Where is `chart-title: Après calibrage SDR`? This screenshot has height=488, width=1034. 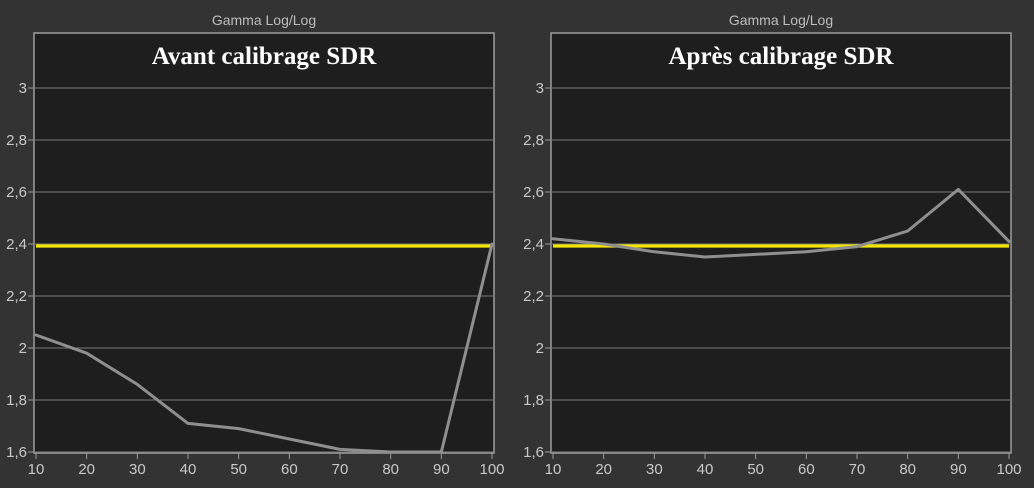
chart-title: Après calibrage SDR is located at coordinates (782, 56).